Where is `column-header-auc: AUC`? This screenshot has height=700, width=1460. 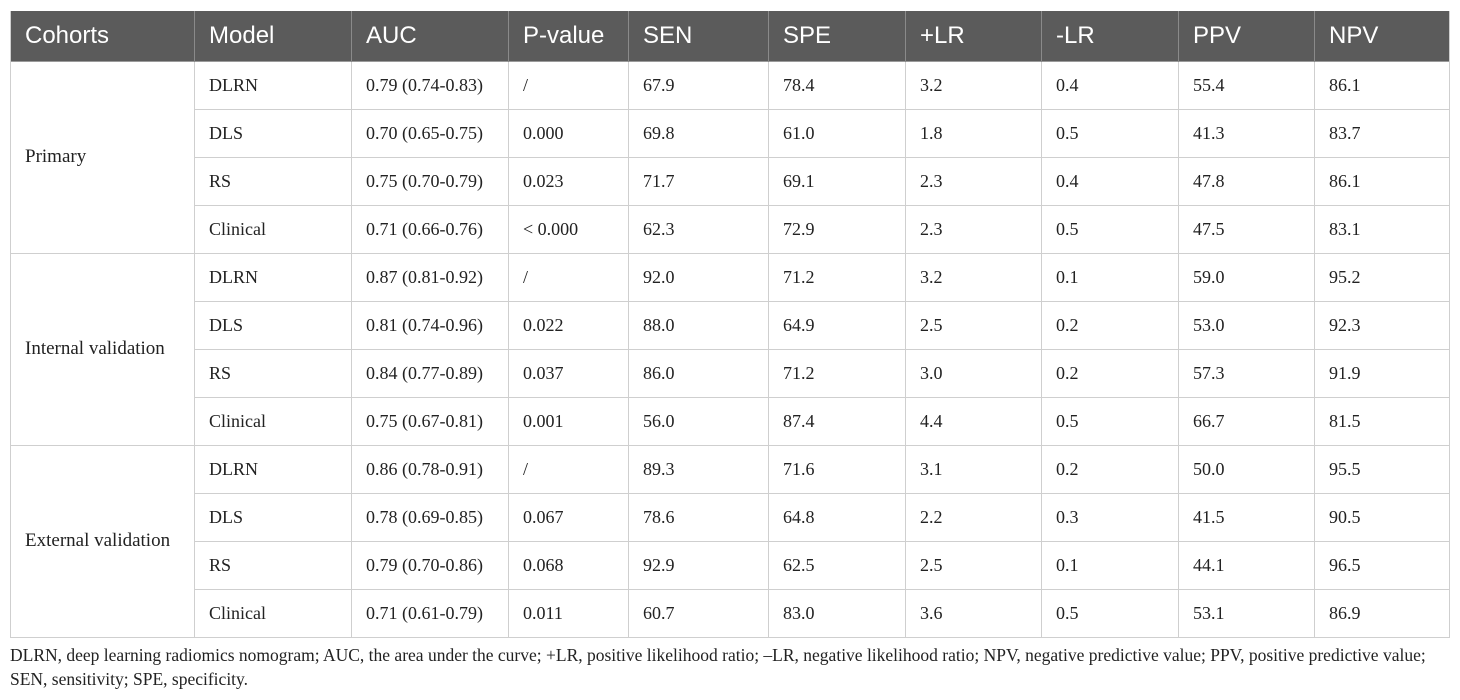 column-header-auc: AUC is located at coordinates (430, 36).